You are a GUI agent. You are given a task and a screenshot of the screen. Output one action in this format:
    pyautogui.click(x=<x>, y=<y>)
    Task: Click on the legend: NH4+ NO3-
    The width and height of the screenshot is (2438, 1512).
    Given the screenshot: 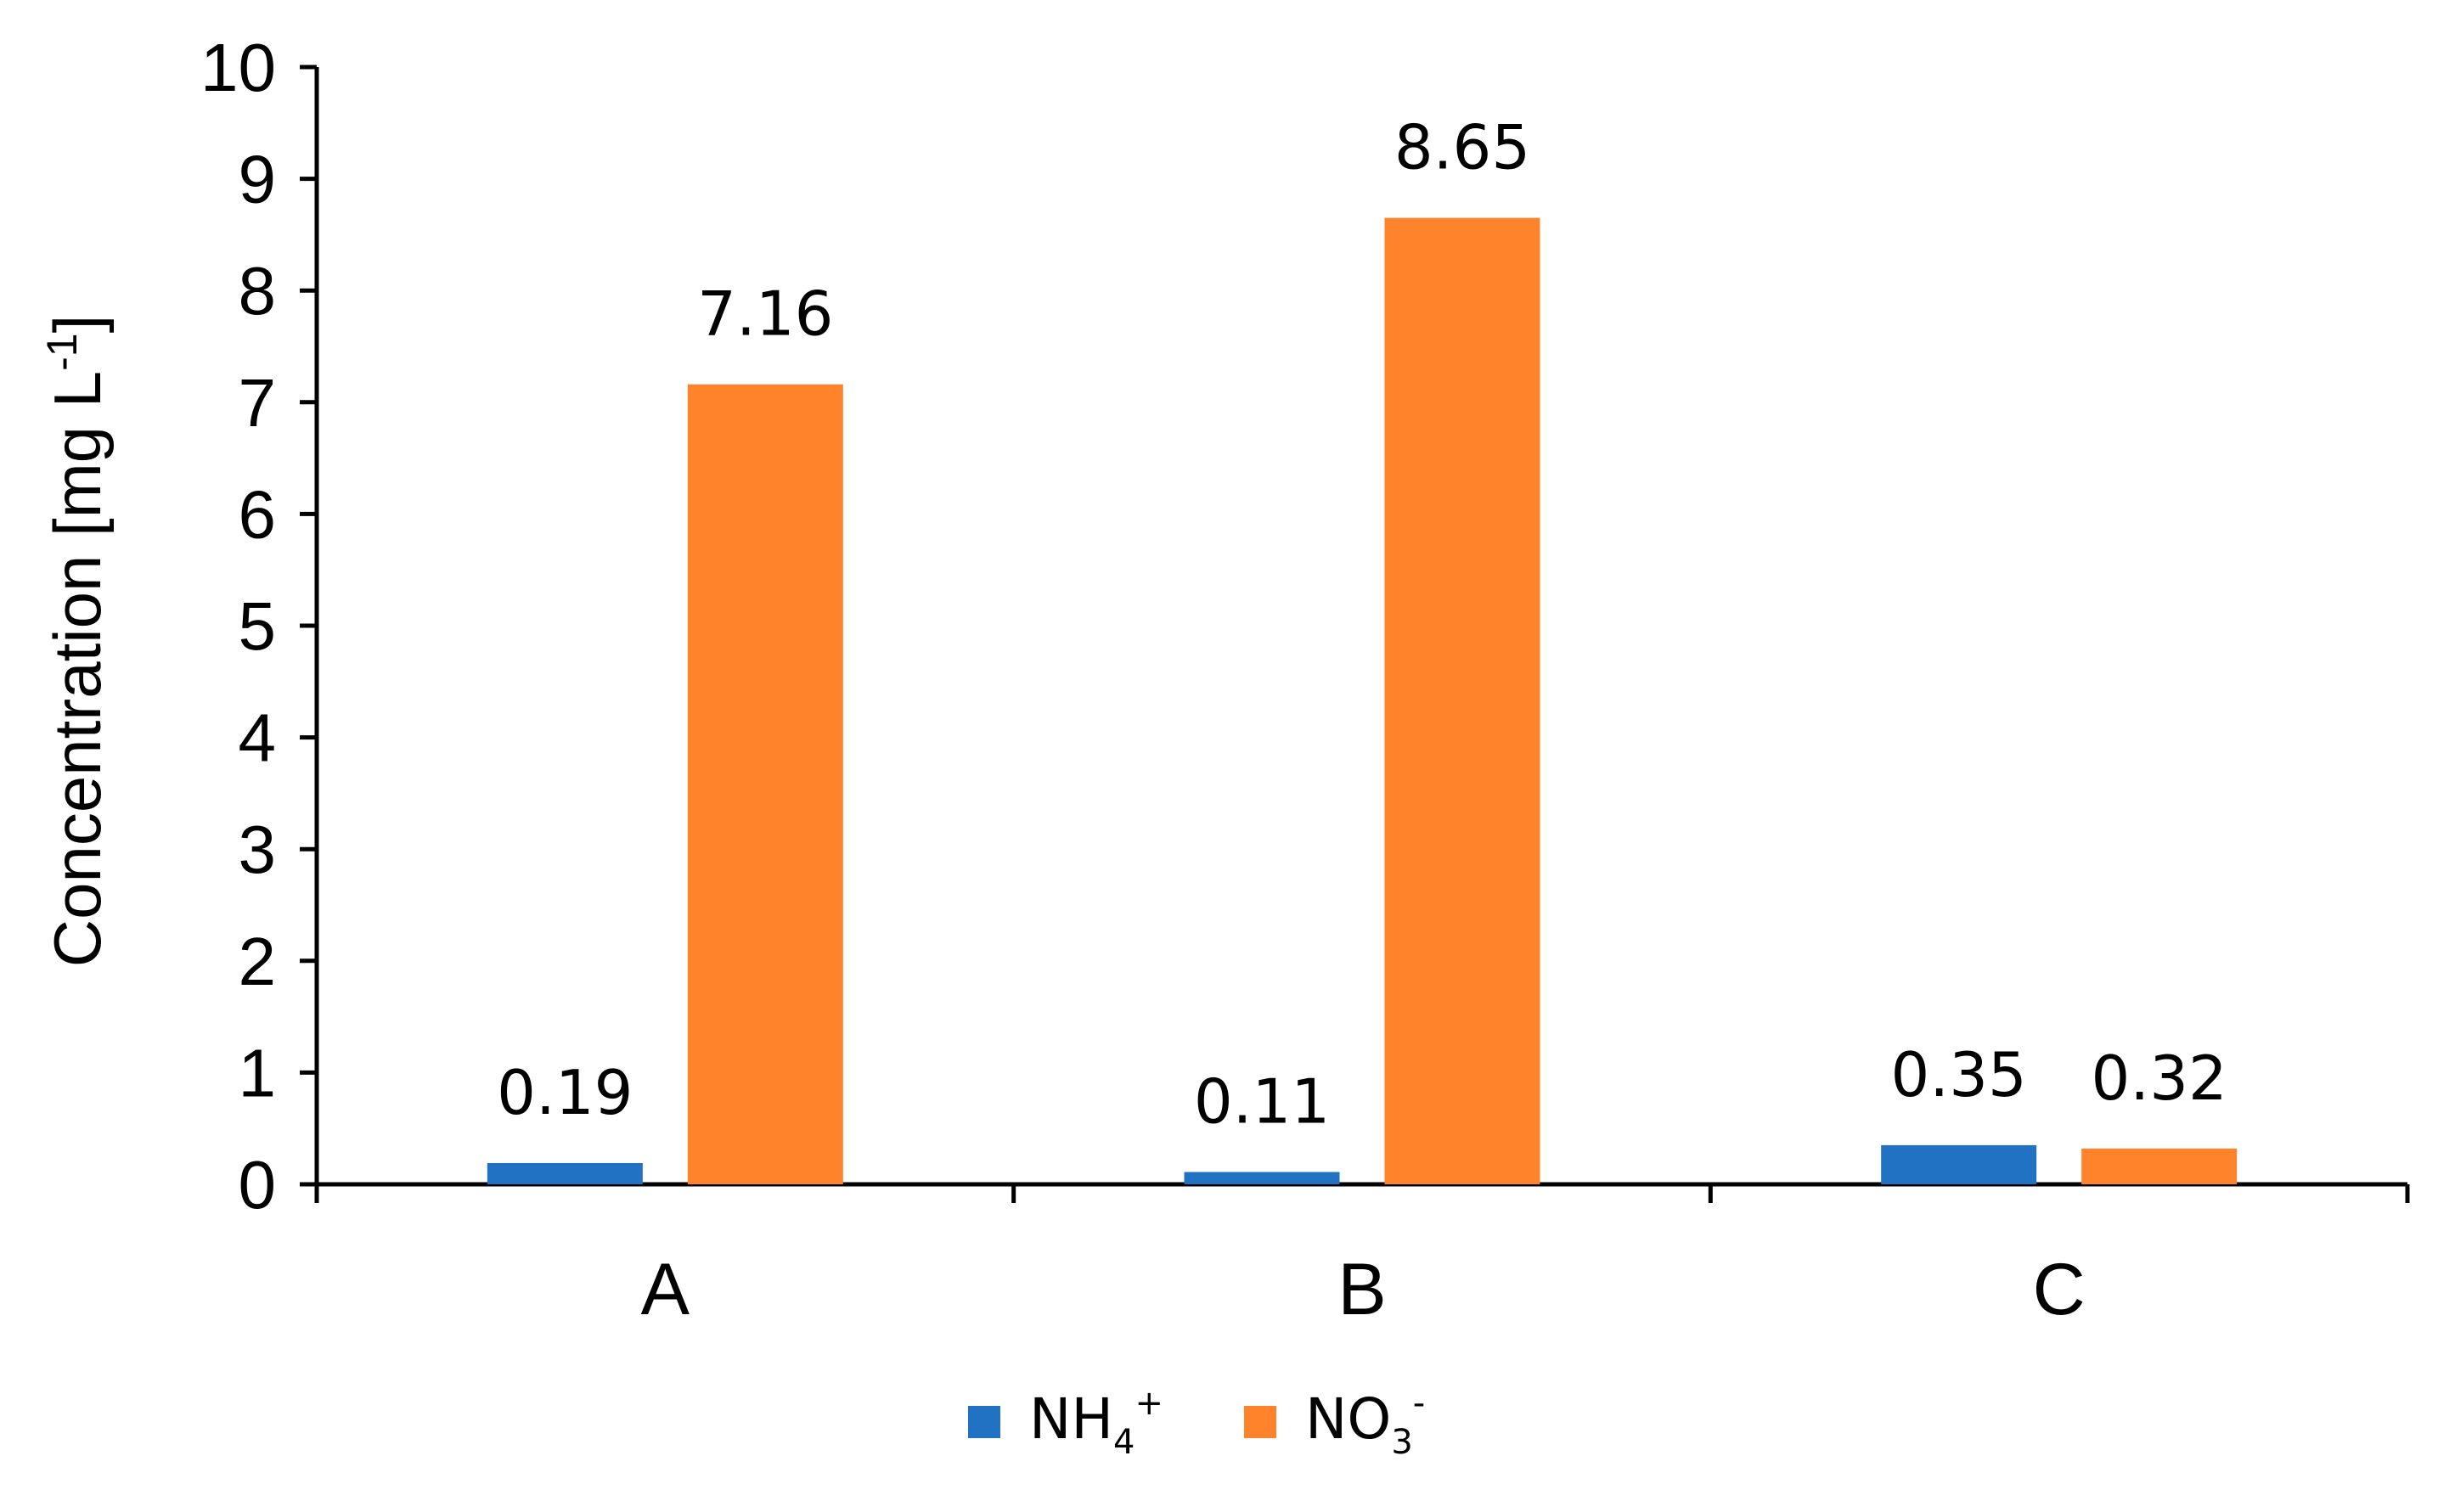 What is the action you would take?
    pyautogui.click(x=1196, y=1423)
    